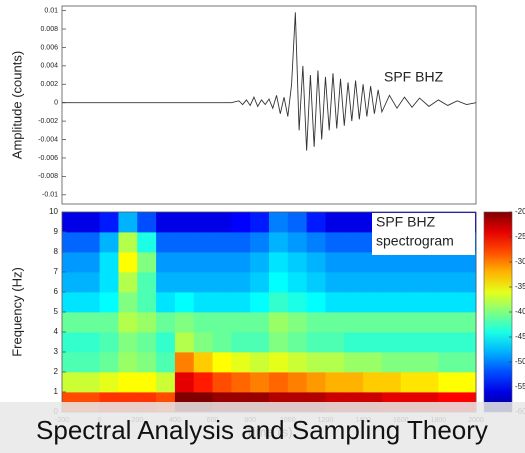 This screenshot has height=453, width=525. I want to click on y-tick-label: -0.01, so click(50, 195).